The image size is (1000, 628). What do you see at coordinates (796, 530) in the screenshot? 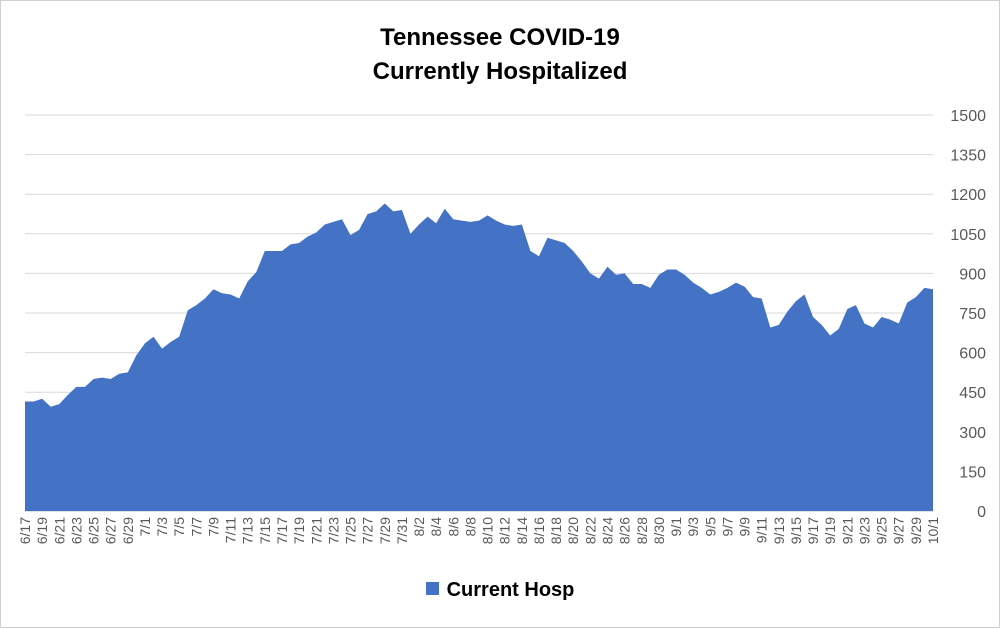
I see `x-tick-label: 9/15` at bounding box center [796, 530].